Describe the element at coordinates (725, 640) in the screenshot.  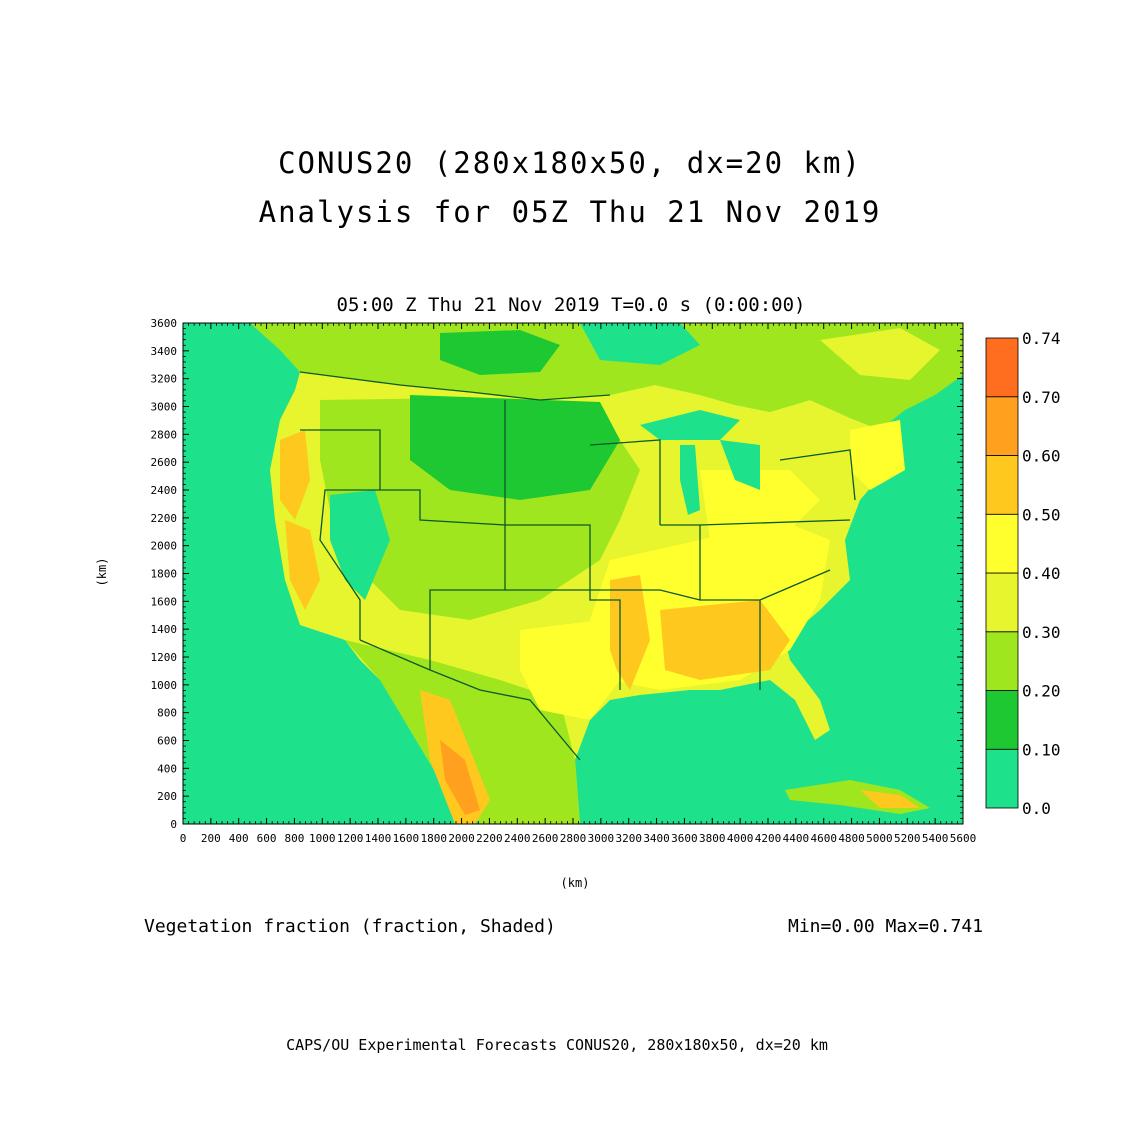
I see `southeast-orange` at that location.